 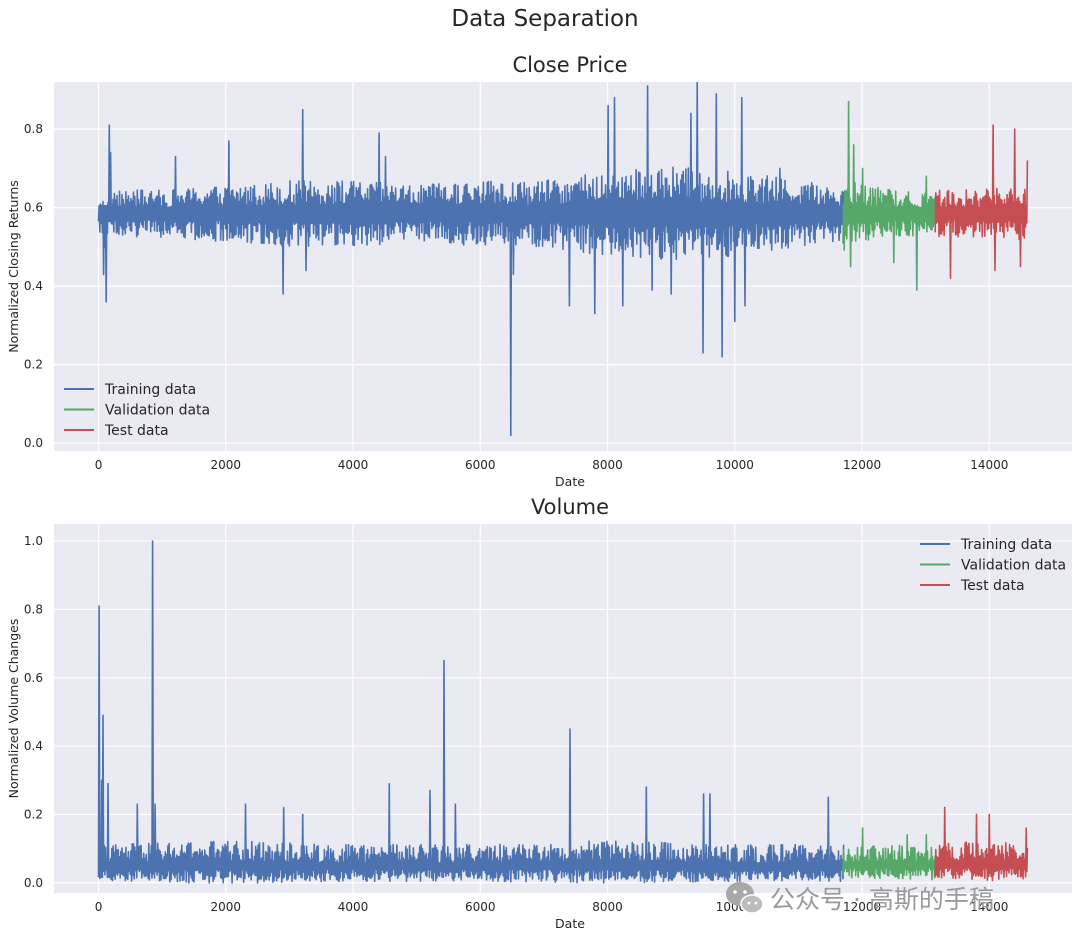 What do you see at coordinates (570, 507) in the screenshot?
I see `chart-title: Volume` at bounding box center [570, 507].